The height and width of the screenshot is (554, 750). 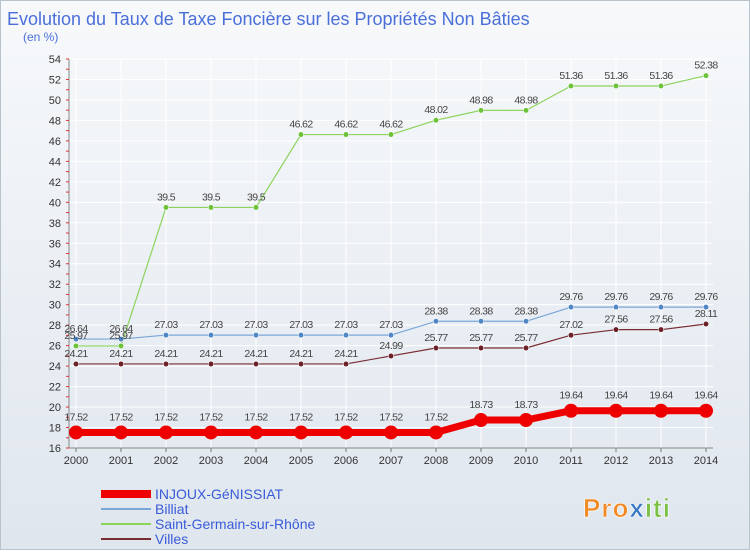 What do you see at coordinates (55, 101) in the screenshot?
I see `y-tick-label: 50` at bounding box center [55, 101].